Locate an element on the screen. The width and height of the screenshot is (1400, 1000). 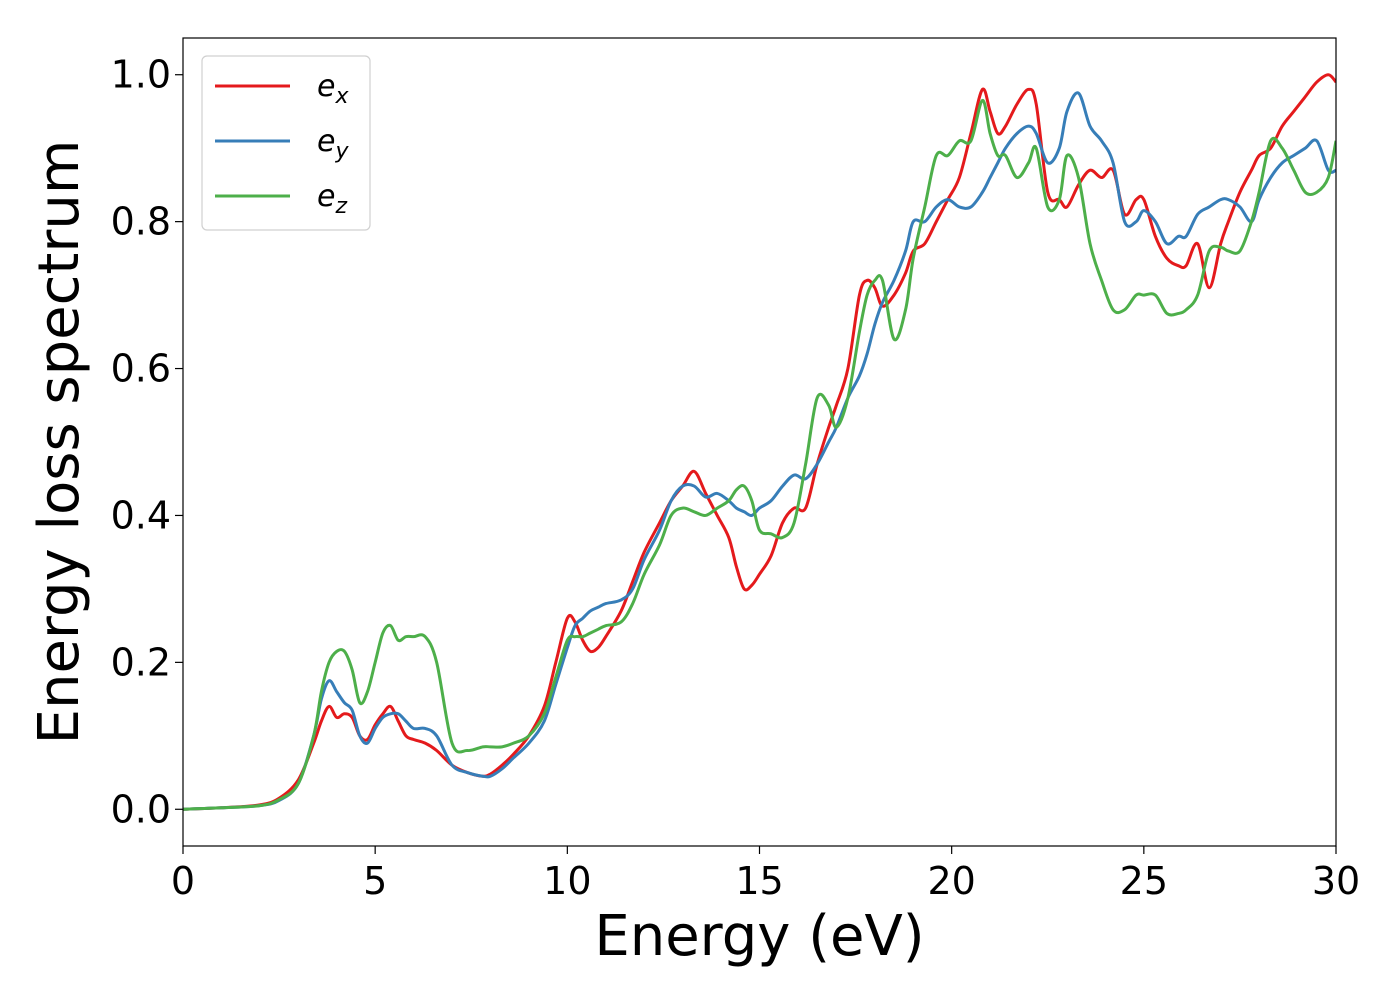
y-tick-label: 0.0 is located at coordinates (141, 809).